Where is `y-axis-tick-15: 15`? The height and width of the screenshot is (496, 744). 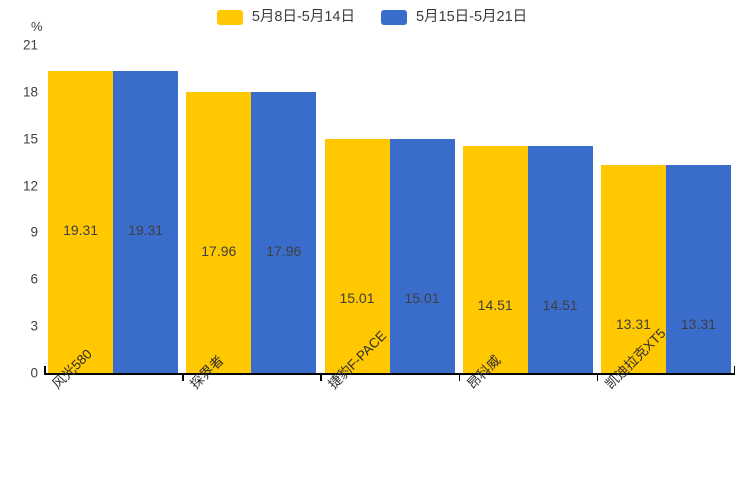 y-axis-tick-15: 15 is located at coordinates (30, 138).